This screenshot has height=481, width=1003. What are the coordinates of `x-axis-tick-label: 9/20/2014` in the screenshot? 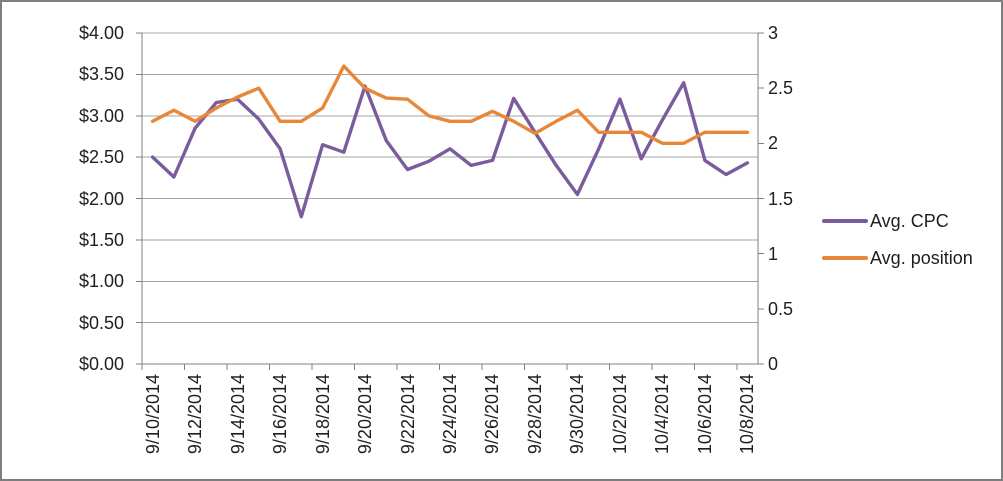 It's located at (365, 414).